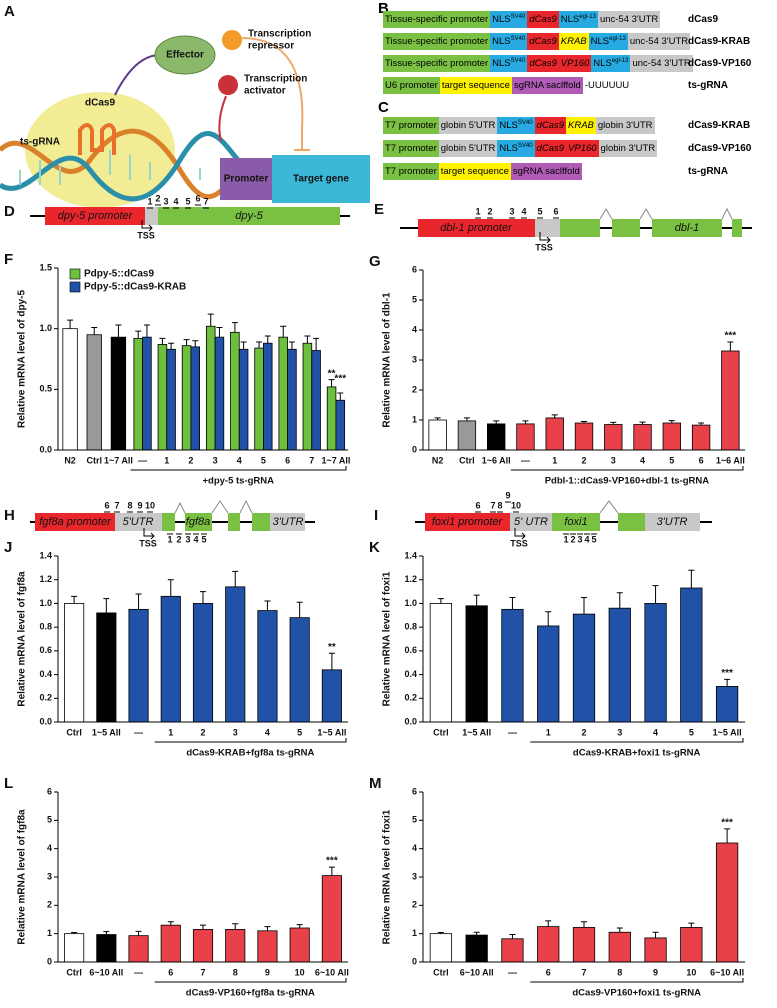 The image size is (777, 1008). What do you see at coordinates (655, 972) in the screenshot?
I see `x-tick-label: 9` at bounding box center [655, 972].